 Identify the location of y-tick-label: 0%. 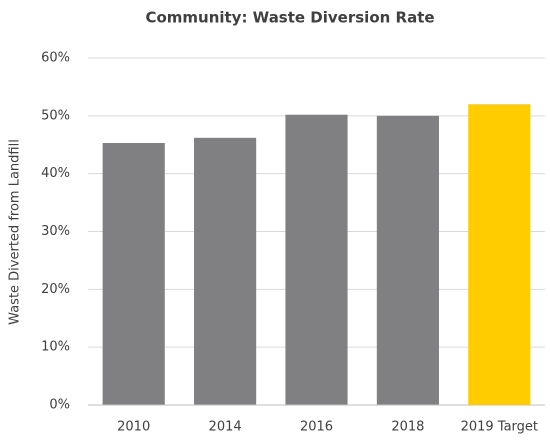
(59, 405).